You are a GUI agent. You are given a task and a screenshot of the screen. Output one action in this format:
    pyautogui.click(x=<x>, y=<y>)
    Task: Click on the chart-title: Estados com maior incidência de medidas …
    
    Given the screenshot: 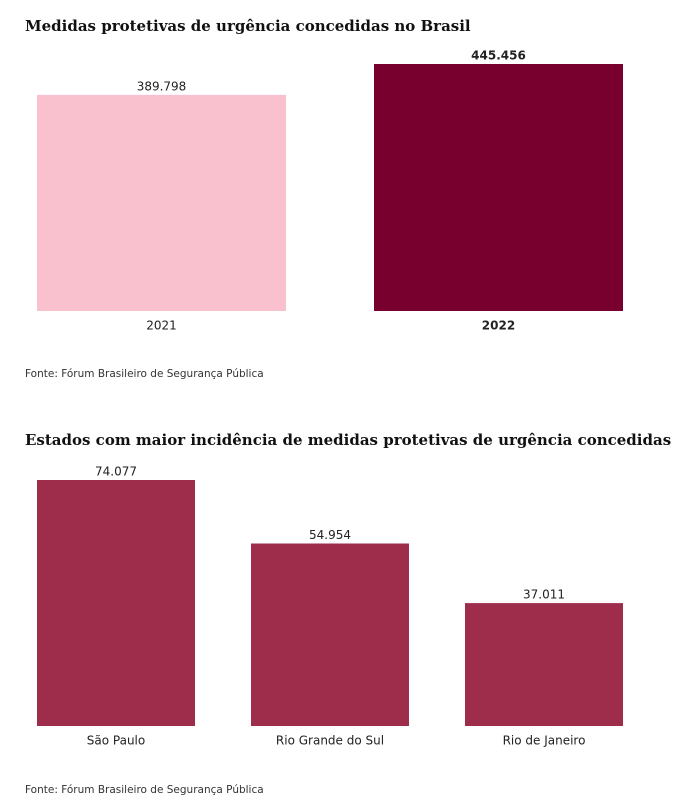 What is the action you would take?
    pyautogui.click(x=348, y=440)
    